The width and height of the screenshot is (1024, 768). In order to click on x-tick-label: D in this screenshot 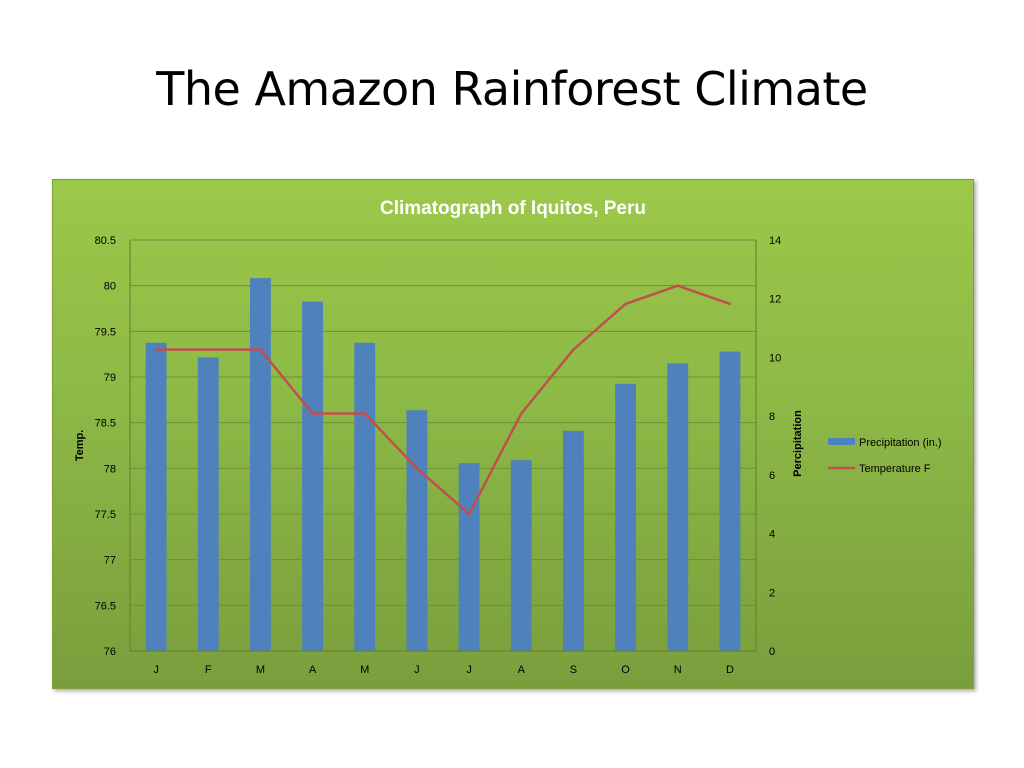, I will do `click(730, 670)`.